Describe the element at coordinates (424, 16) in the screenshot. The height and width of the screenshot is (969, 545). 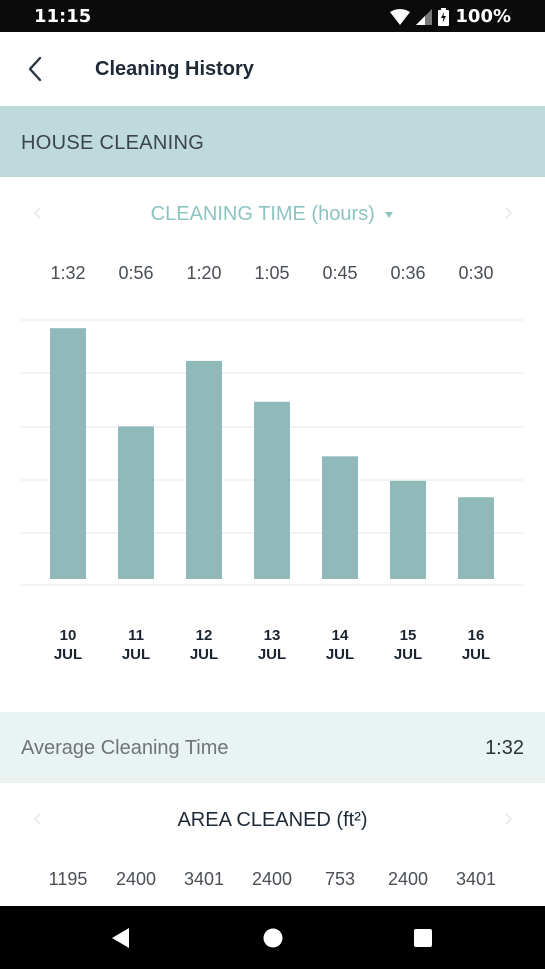
I see `signal-icon` at that location.